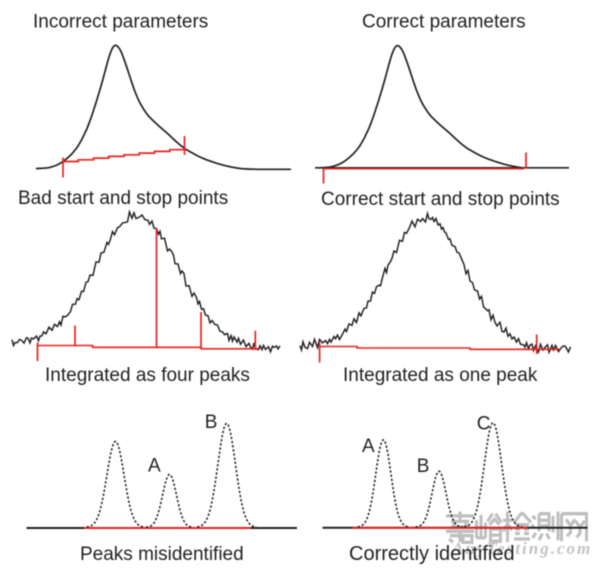 The image size is (600, 568). I want to click on svg-text: Peaks misidentified, so click(162, 554).